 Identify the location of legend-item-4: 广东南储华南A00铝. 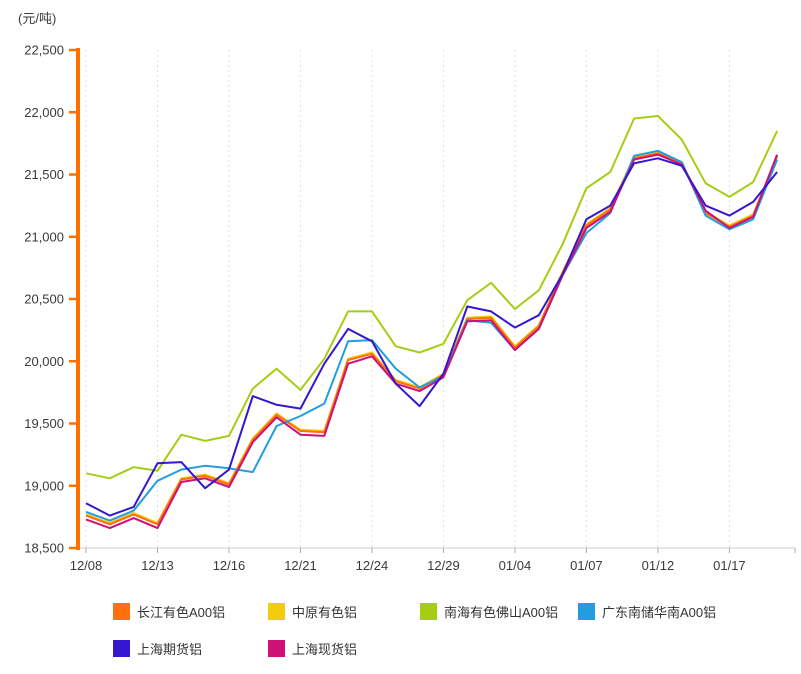
(647, 611).